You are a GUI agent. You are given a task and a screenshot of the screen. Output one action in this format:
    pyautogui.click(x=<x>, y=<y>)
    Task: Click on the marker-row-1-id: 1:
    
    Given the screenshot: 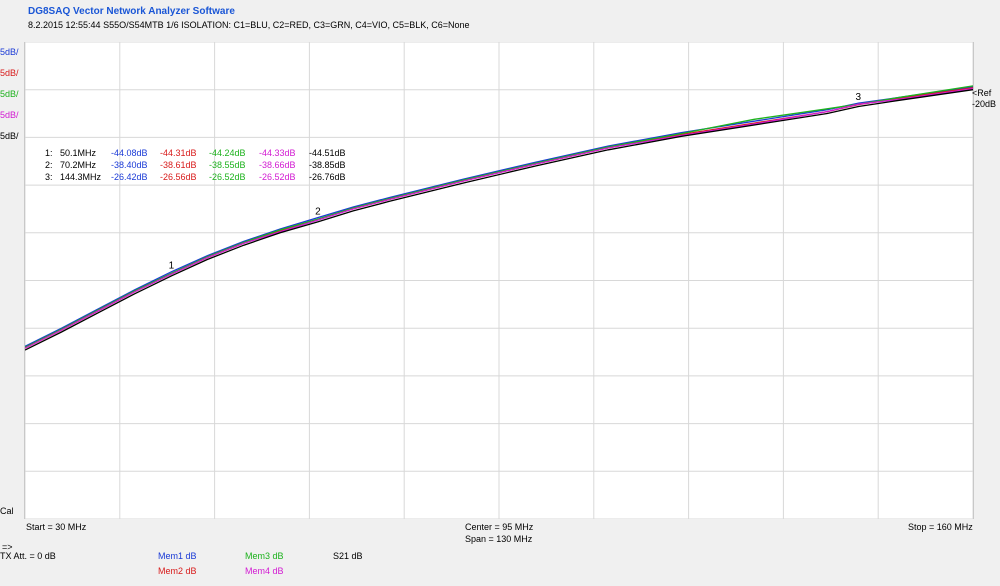 What is the action you would take?
    pyautogui.click(x=49, y=153)
    